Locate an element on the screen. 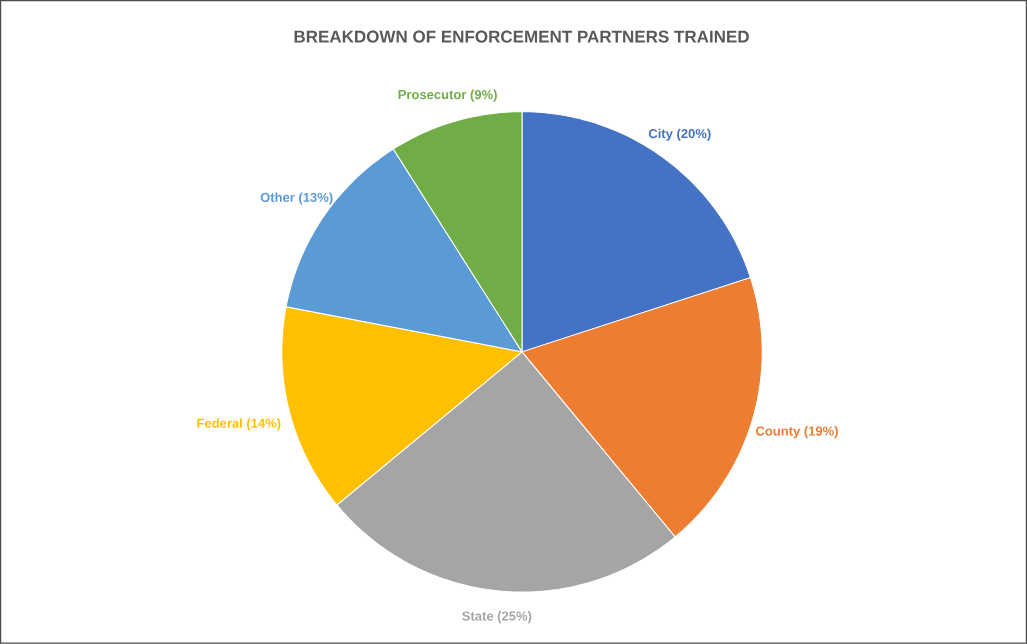  slice-label: State (25%) is located at coordinates (497, 617).